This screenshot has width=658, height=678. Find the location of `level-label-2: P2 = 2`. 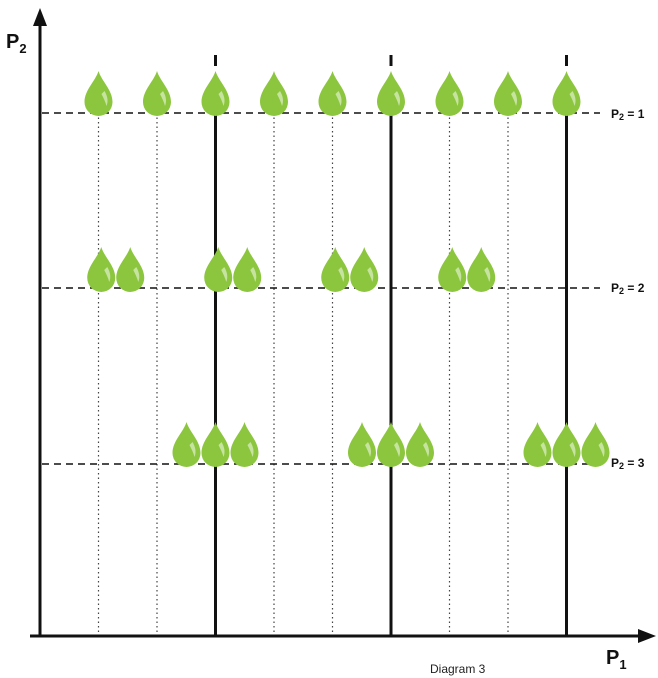

level-label-2: P2 = 2 is located at coordinates (628, 288).